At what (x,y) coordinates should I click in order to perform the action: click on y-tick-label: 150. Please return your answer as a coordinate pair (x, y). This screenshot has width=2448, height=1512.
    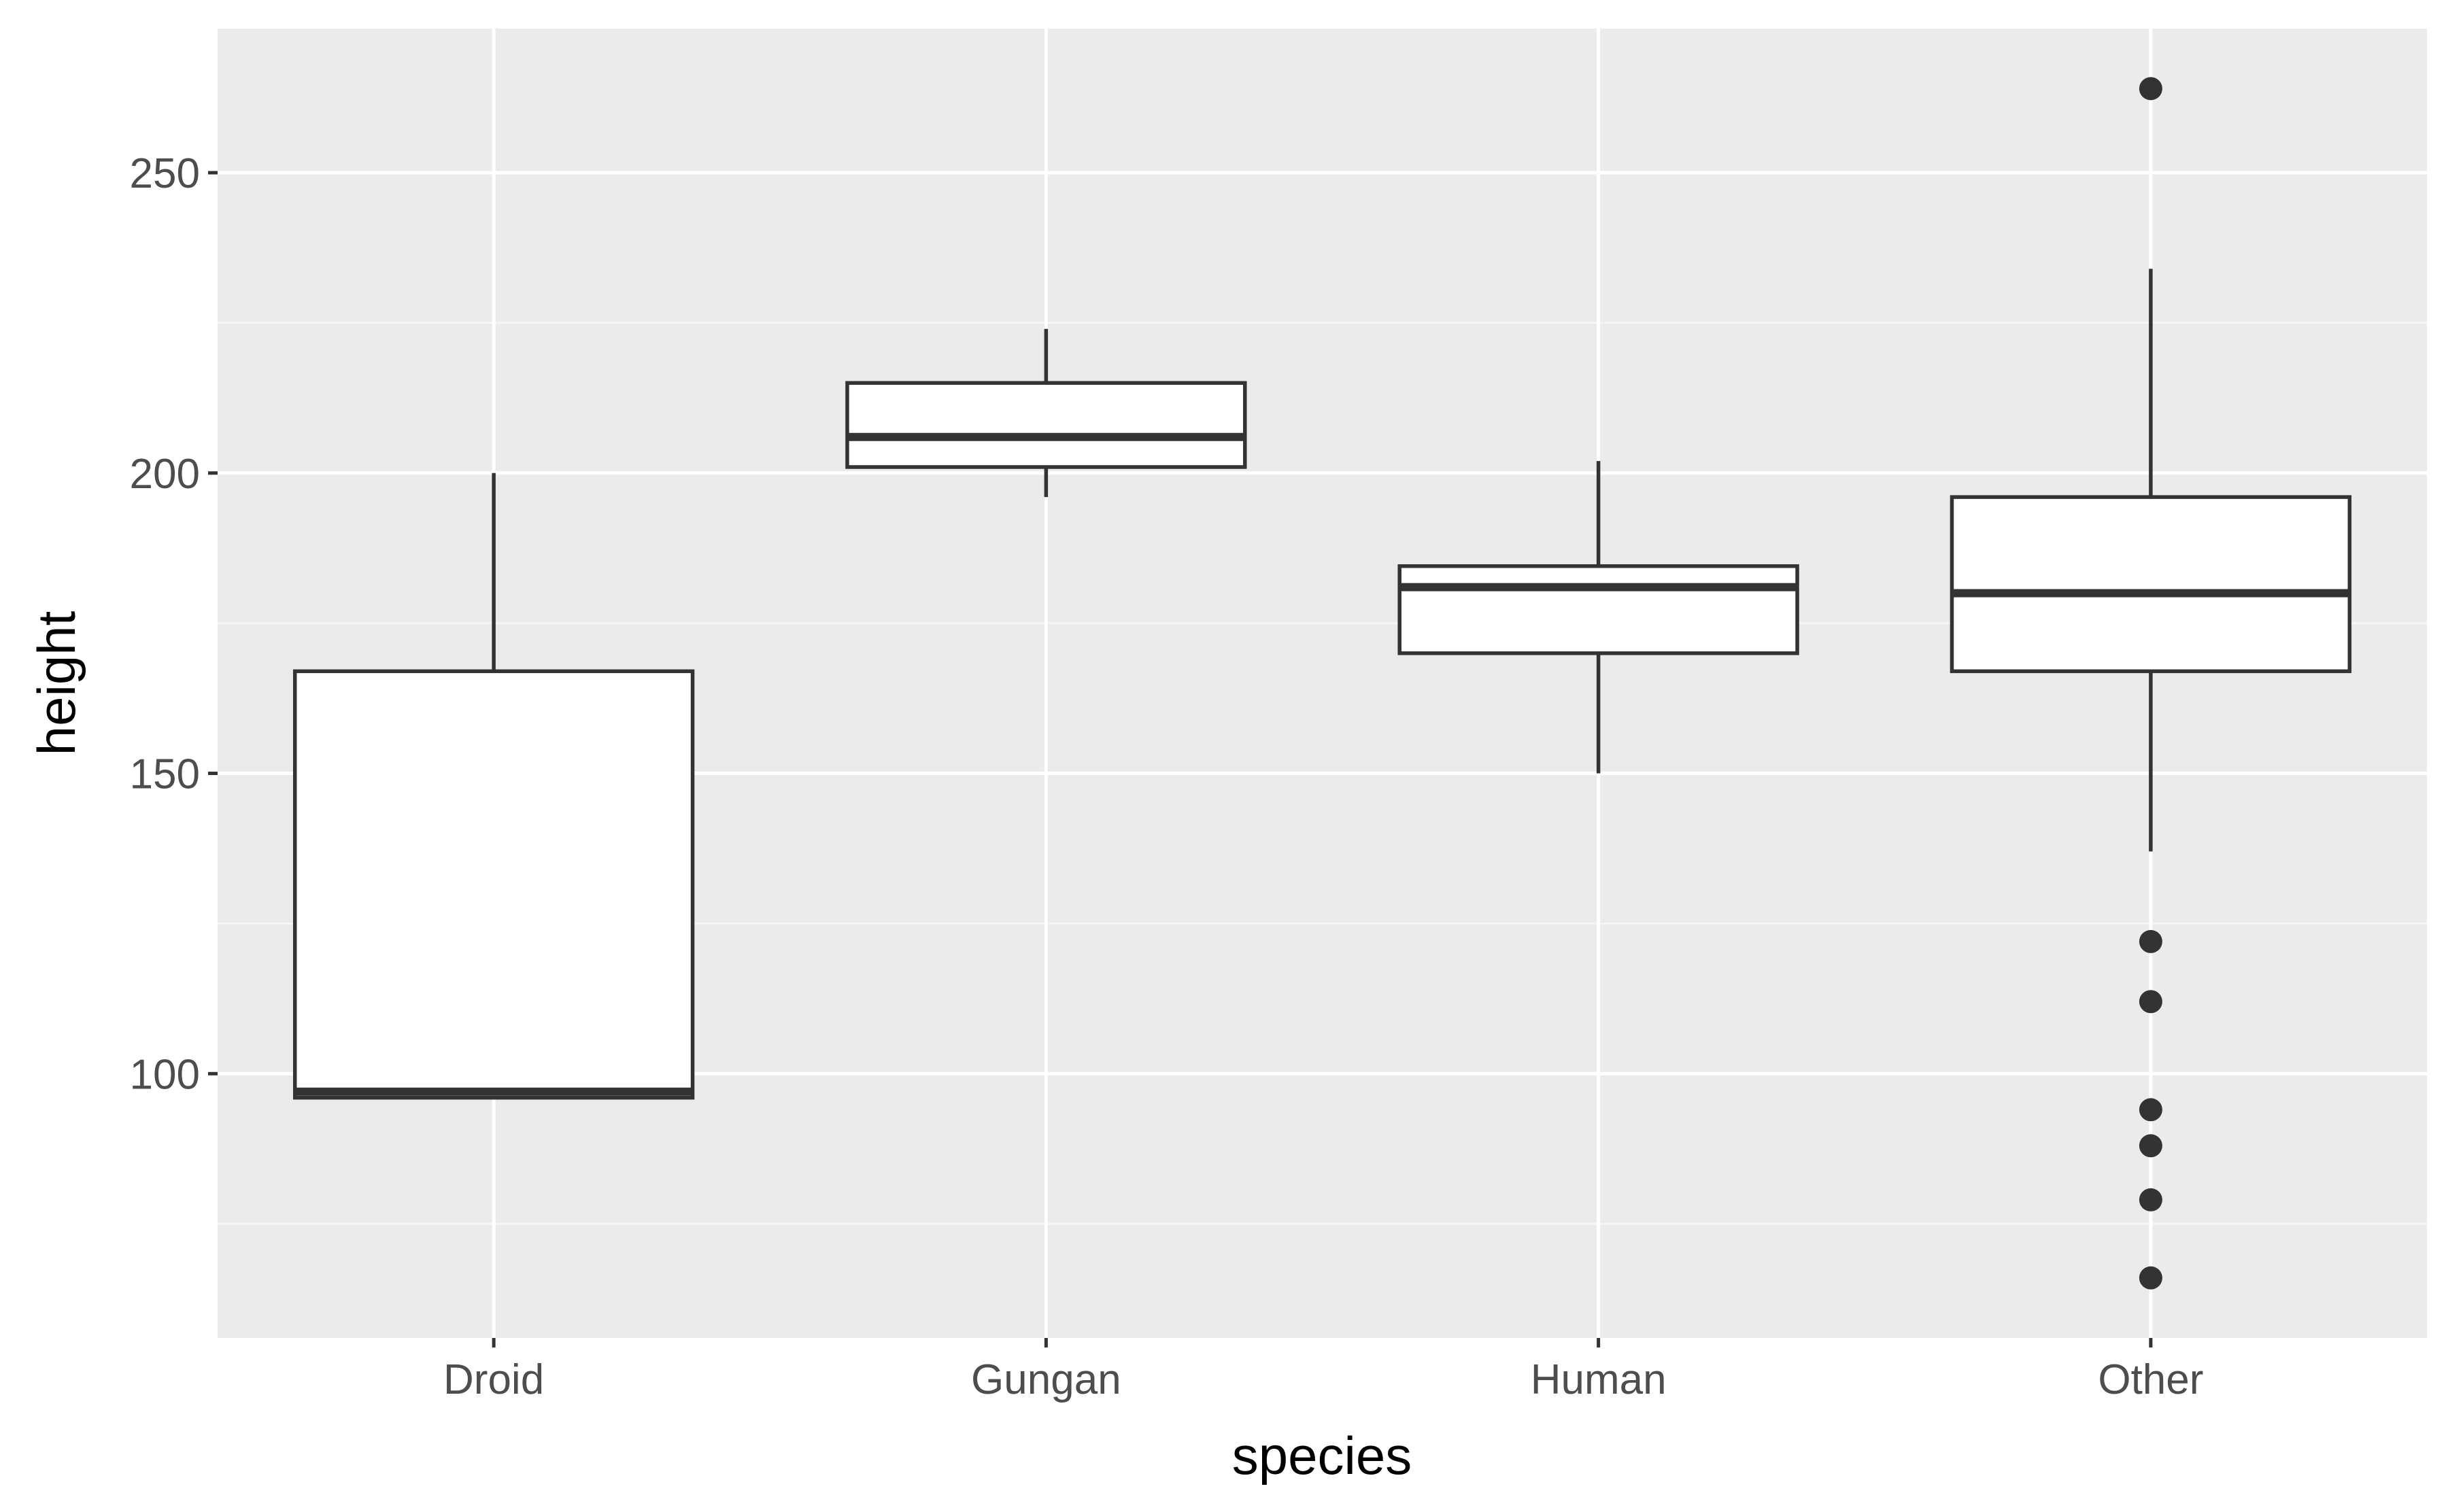
    Looking at the image, I should click on (165, 775).